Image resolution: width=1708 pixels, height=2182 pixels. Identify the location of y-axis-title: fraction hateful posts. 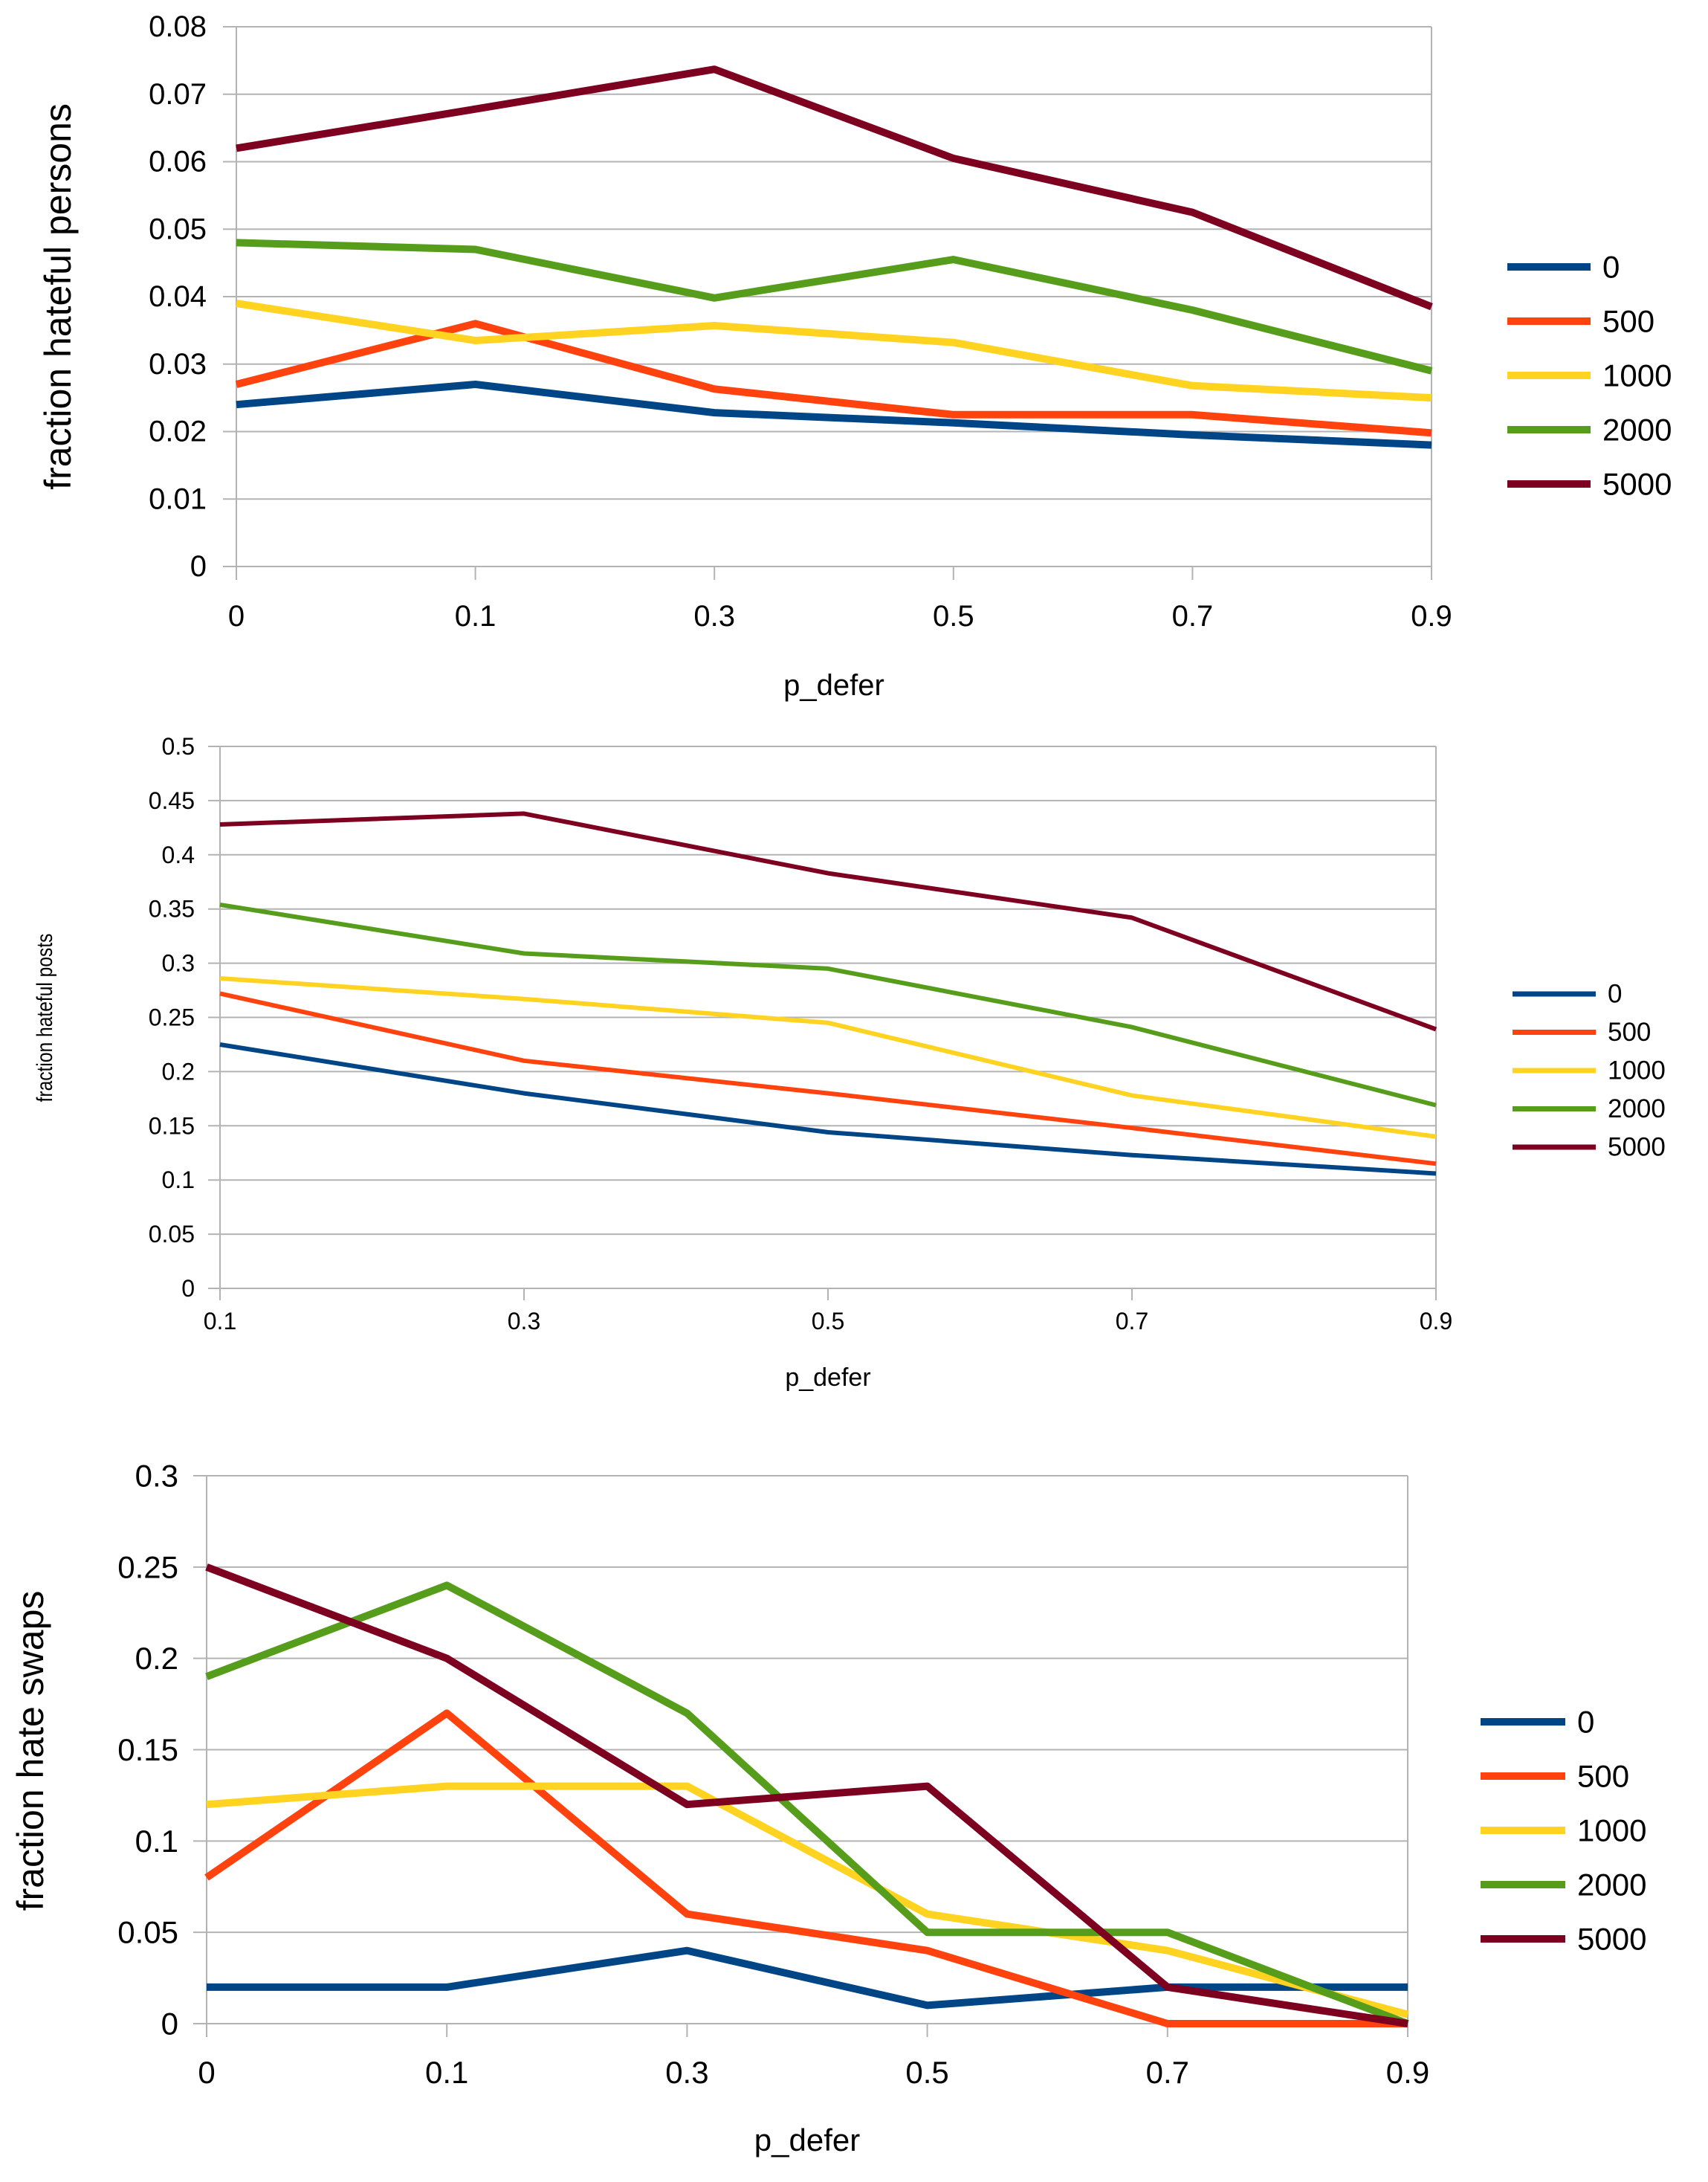
(44, 1018).